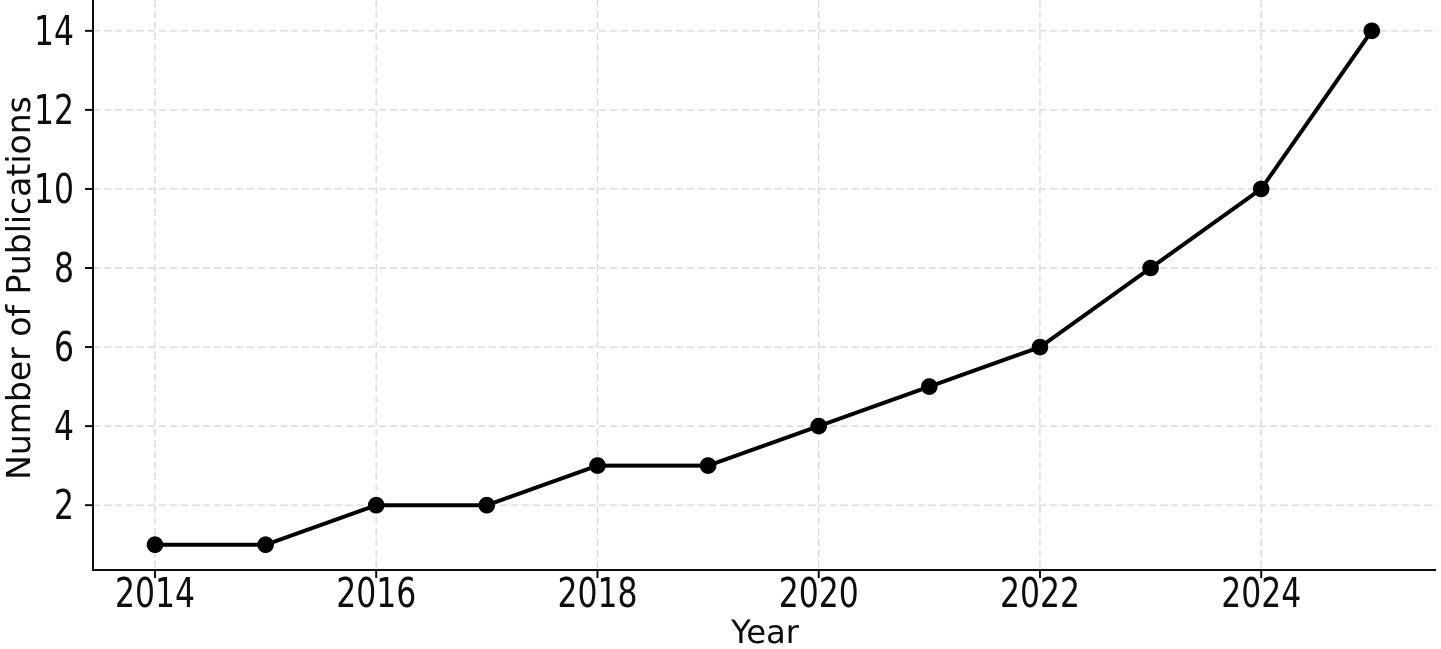  Describe the element at coordinates (89, 268) in the screenshot. I see `y-axis-ticks` at that location.